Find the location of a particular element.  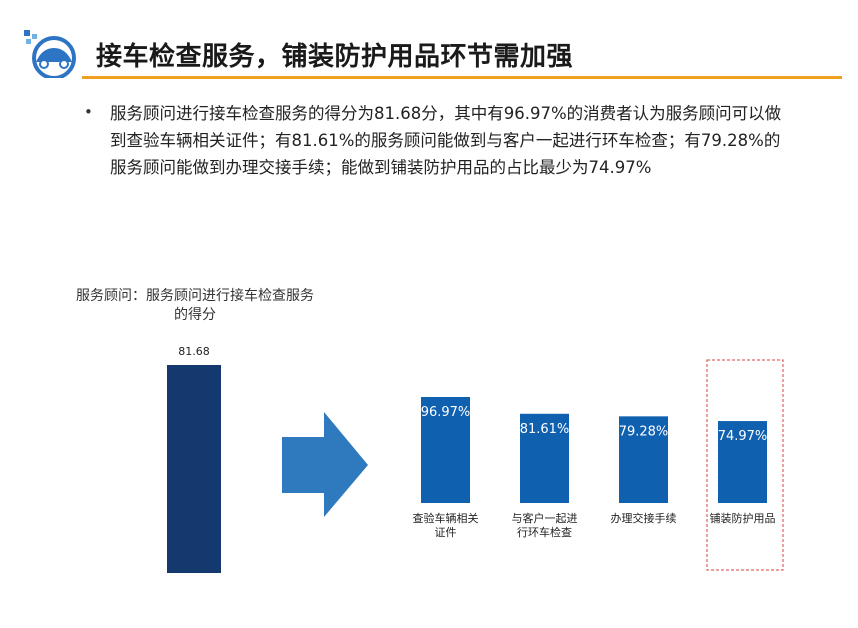

page-title: 接车检查服务，铺装防护用品环节需加强 is located at coordinates (335, 57).